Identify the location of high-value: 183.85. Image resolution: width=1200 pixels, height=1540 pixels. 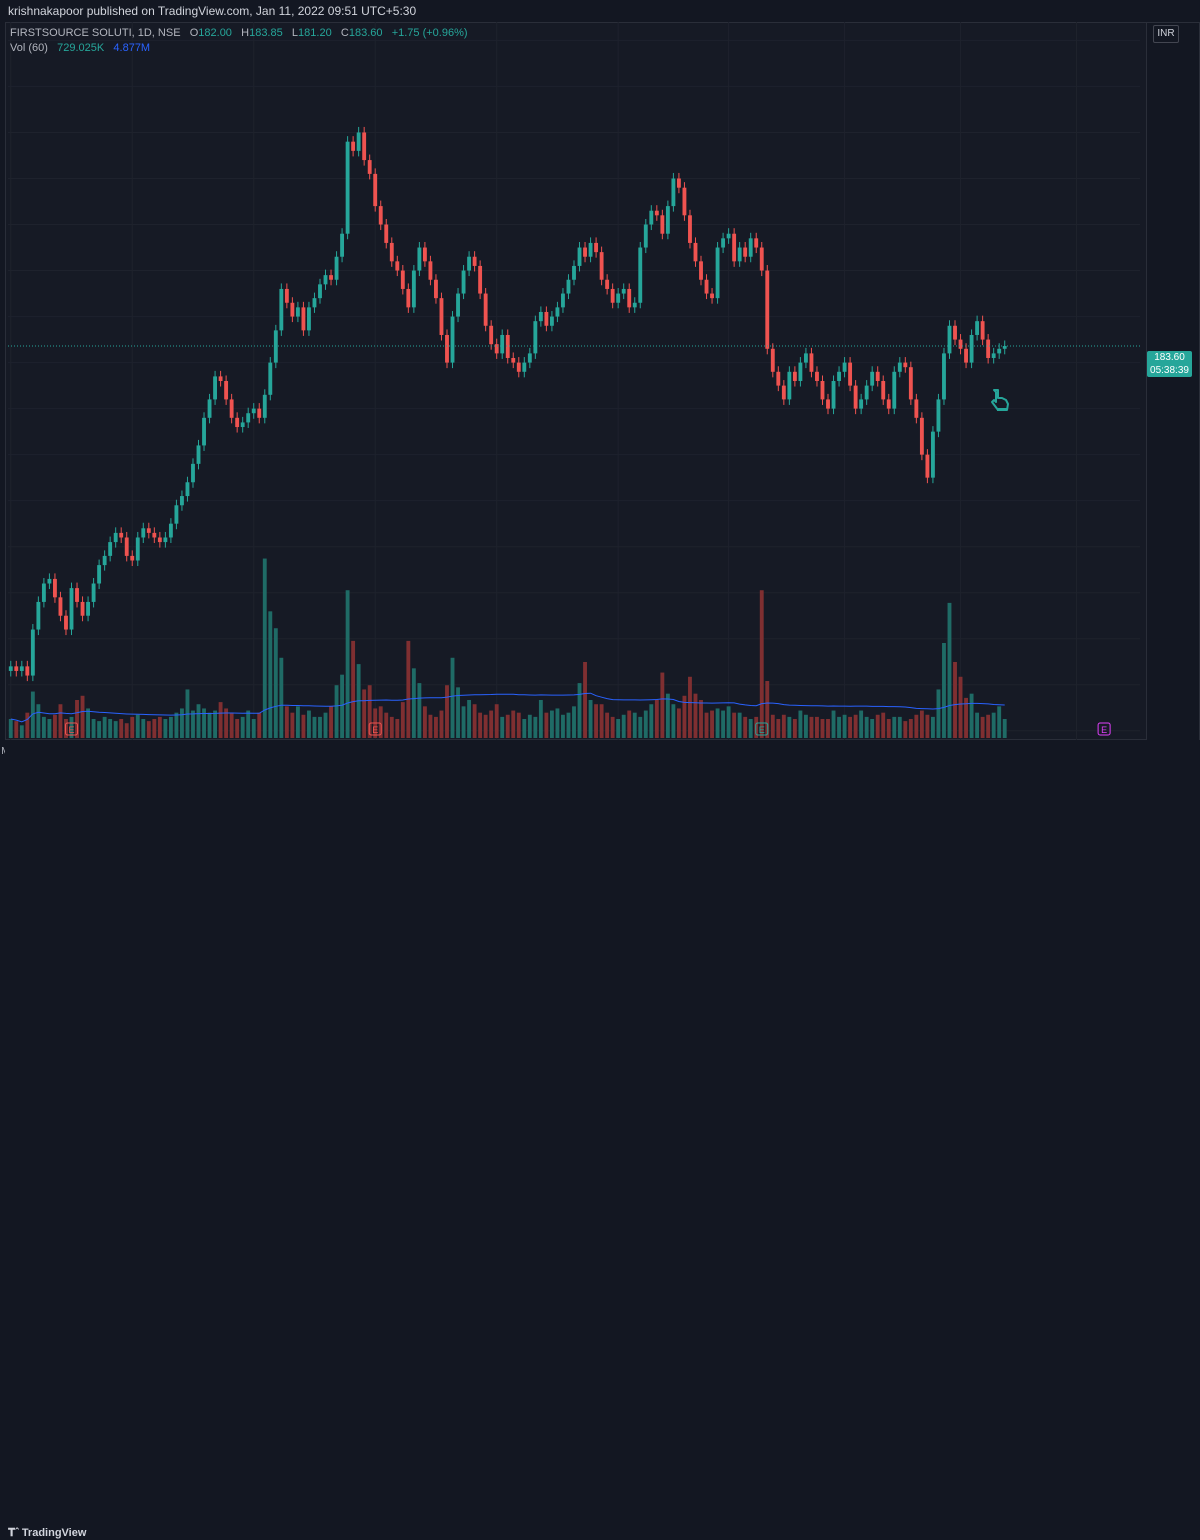
(266, 33).